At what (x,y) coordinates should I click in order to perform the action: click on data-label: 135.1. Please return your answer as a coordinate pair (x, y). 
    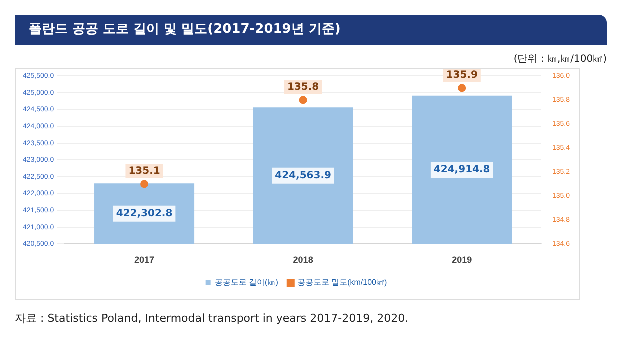
    Looking at the image, I should click on (144, 171).